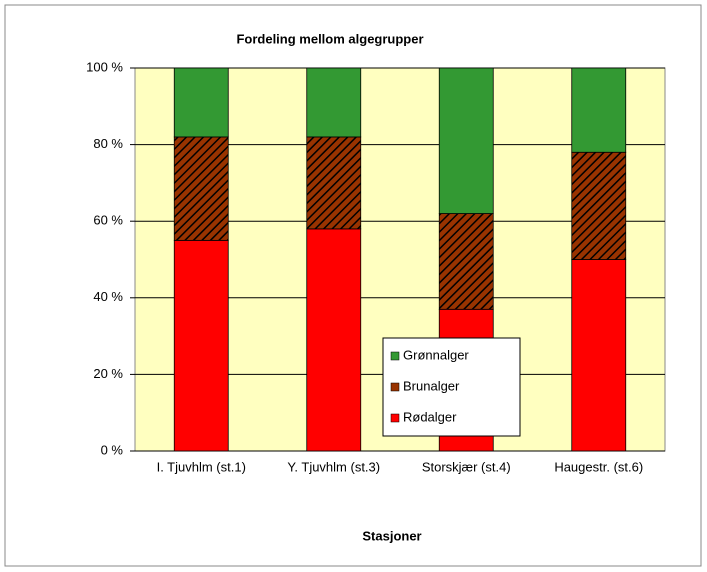 This screenshot has width=707, height=572. What do you see at coordinates (104, 66) in the screenshot?
I see `y-tick-label: 100 %` at bounding box center [104, 66].